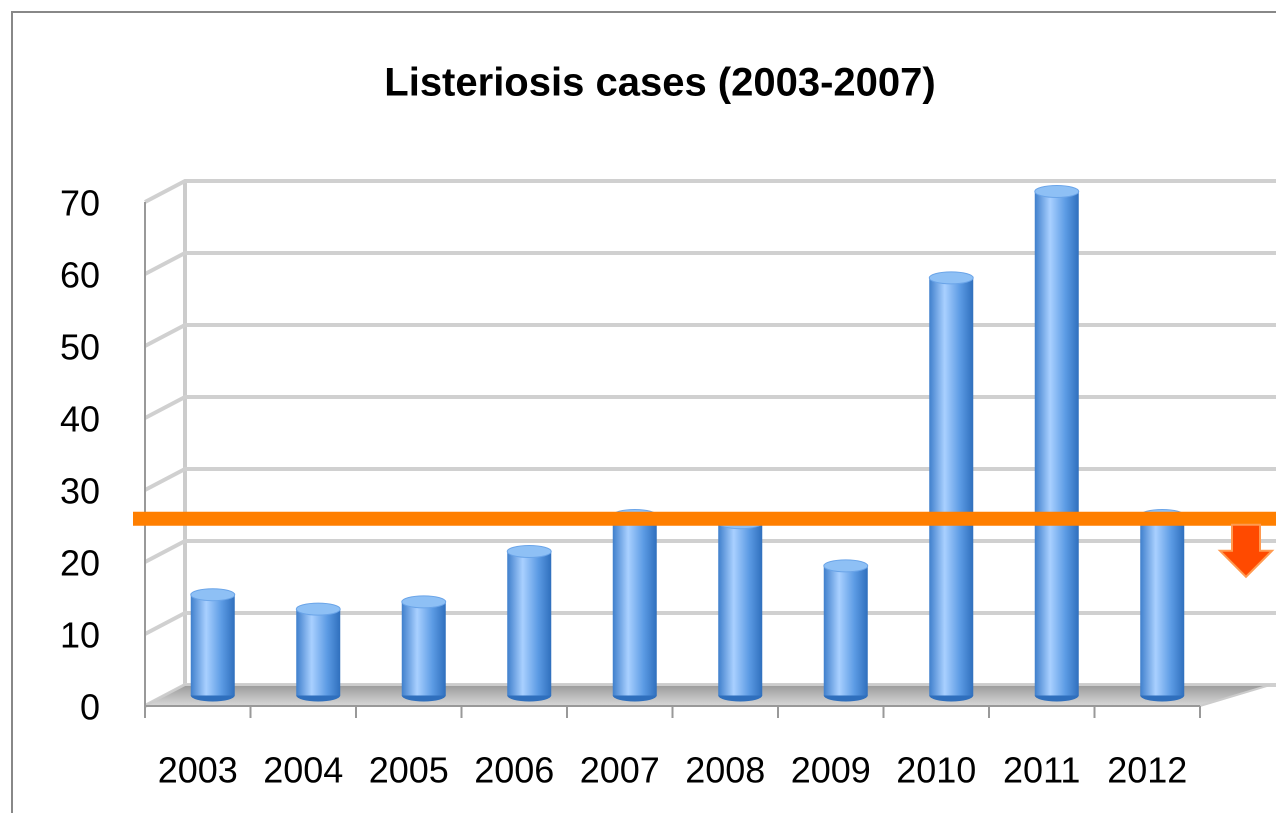 Image resolution: width=1276 pixels, height=813 pixels. Describe the element at coordinates (1147, 770) in the screenshot. I see `x-tick-label: 2012` at that location.